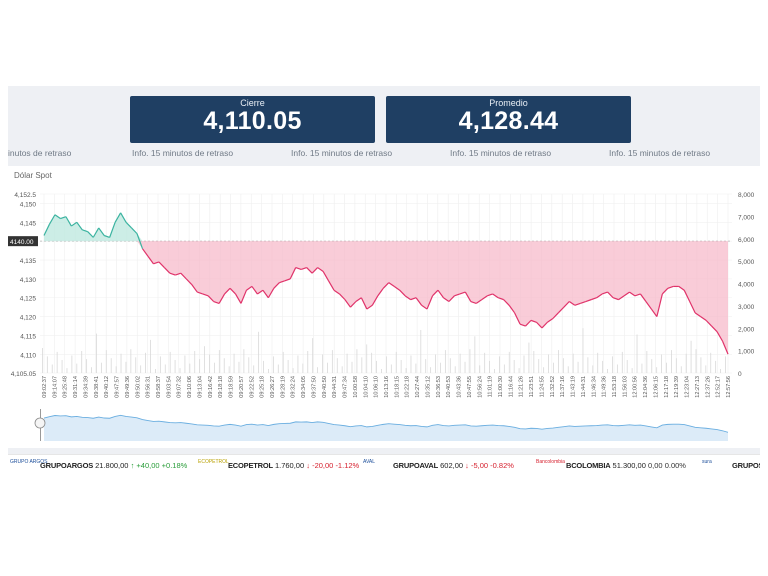 This screenshot has height=576, width=768. Describe the element at coordinates (40, 423) in the screenshot. I see `navigator-handle-icon` at that location.